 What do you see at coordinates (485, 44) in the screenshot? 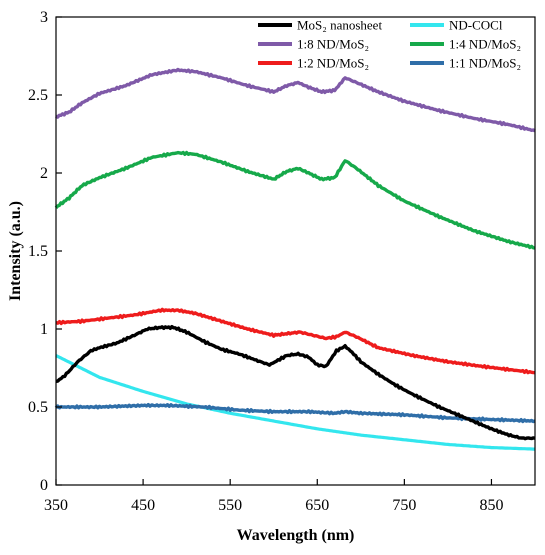
I see `legend-label: 1:4 ND/MoS₂` at bounding box center [485, 44].